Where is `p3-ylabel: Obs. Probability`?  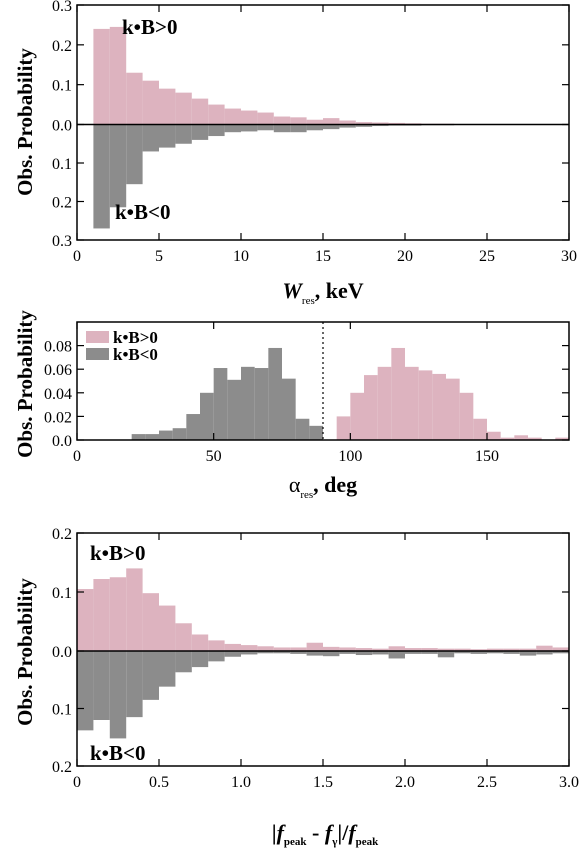
p3-ylabel: Obs. Probability is located at coordinates (25, 652).